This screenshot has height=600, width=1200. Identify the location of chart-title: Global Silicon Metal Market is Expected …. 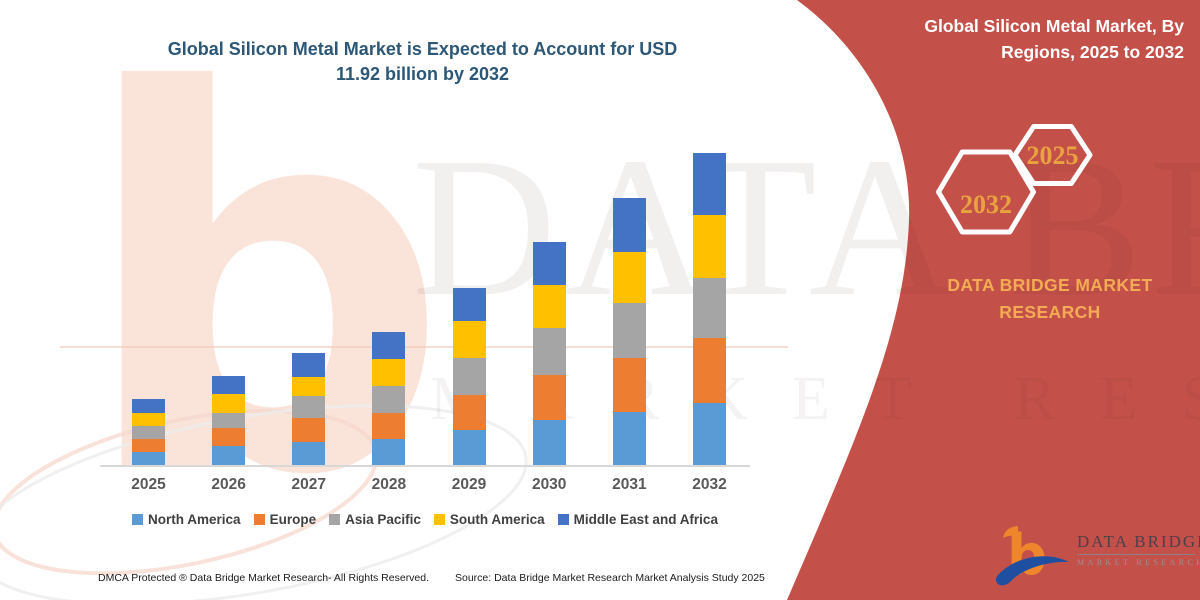
(422, 62).